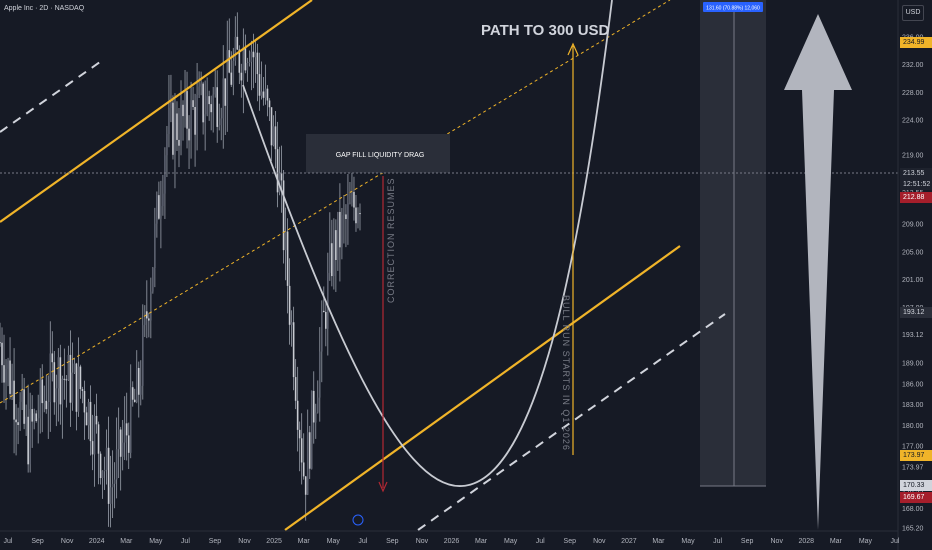 Image resolution: width=932 pixels, height=550 pixels. Describe the element at coordinates (913, 225) in the screenshot. I see `price-tick-label: 209.00` at that location.